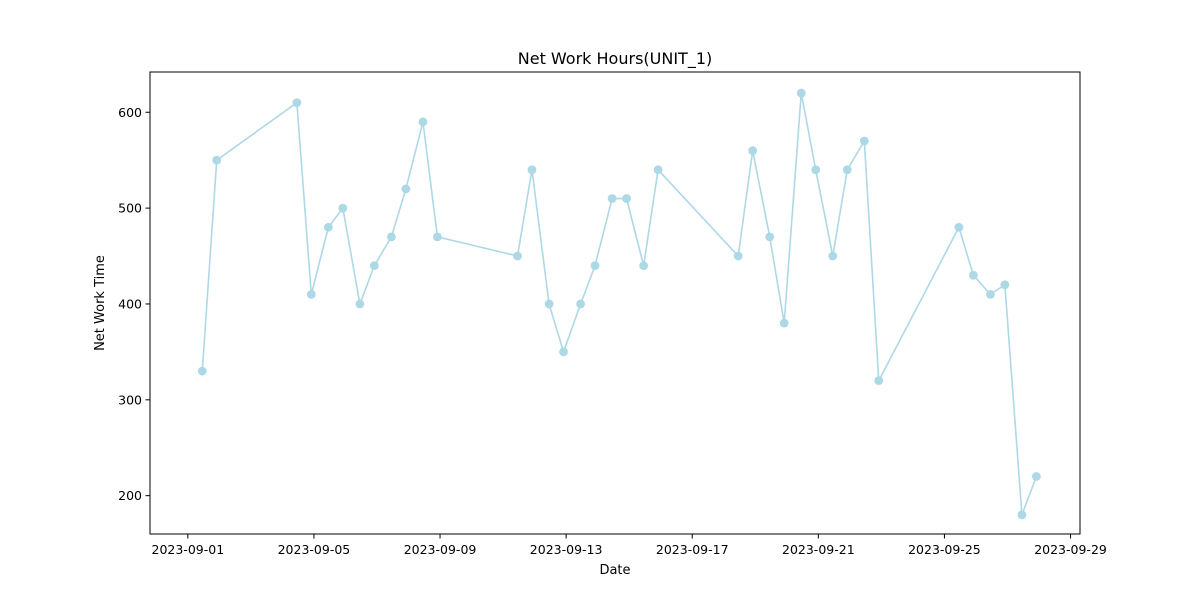  Describe the element at coordinates (1070, 549) in the screenshot. I see `x-tick-label: 2023-09-29` at that location.